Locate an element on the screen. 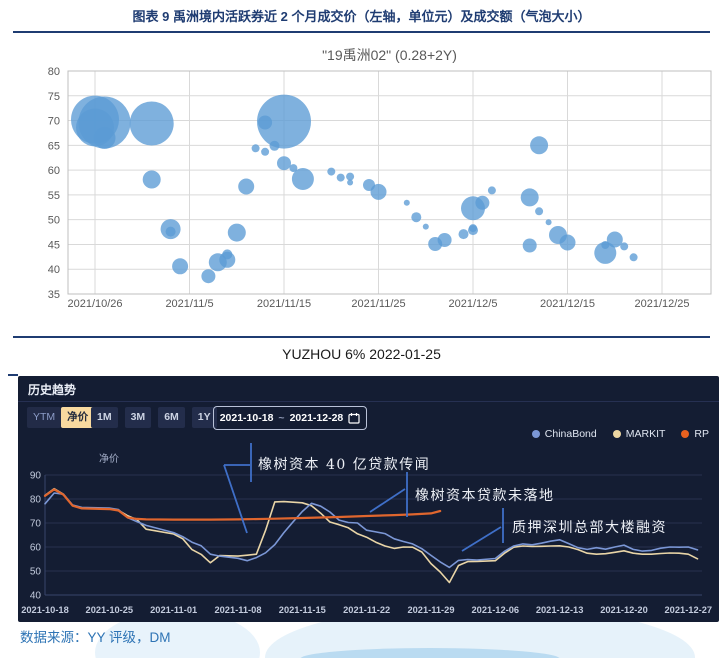  panel-title: 历史趋势 is located at coordinates (52, 390).